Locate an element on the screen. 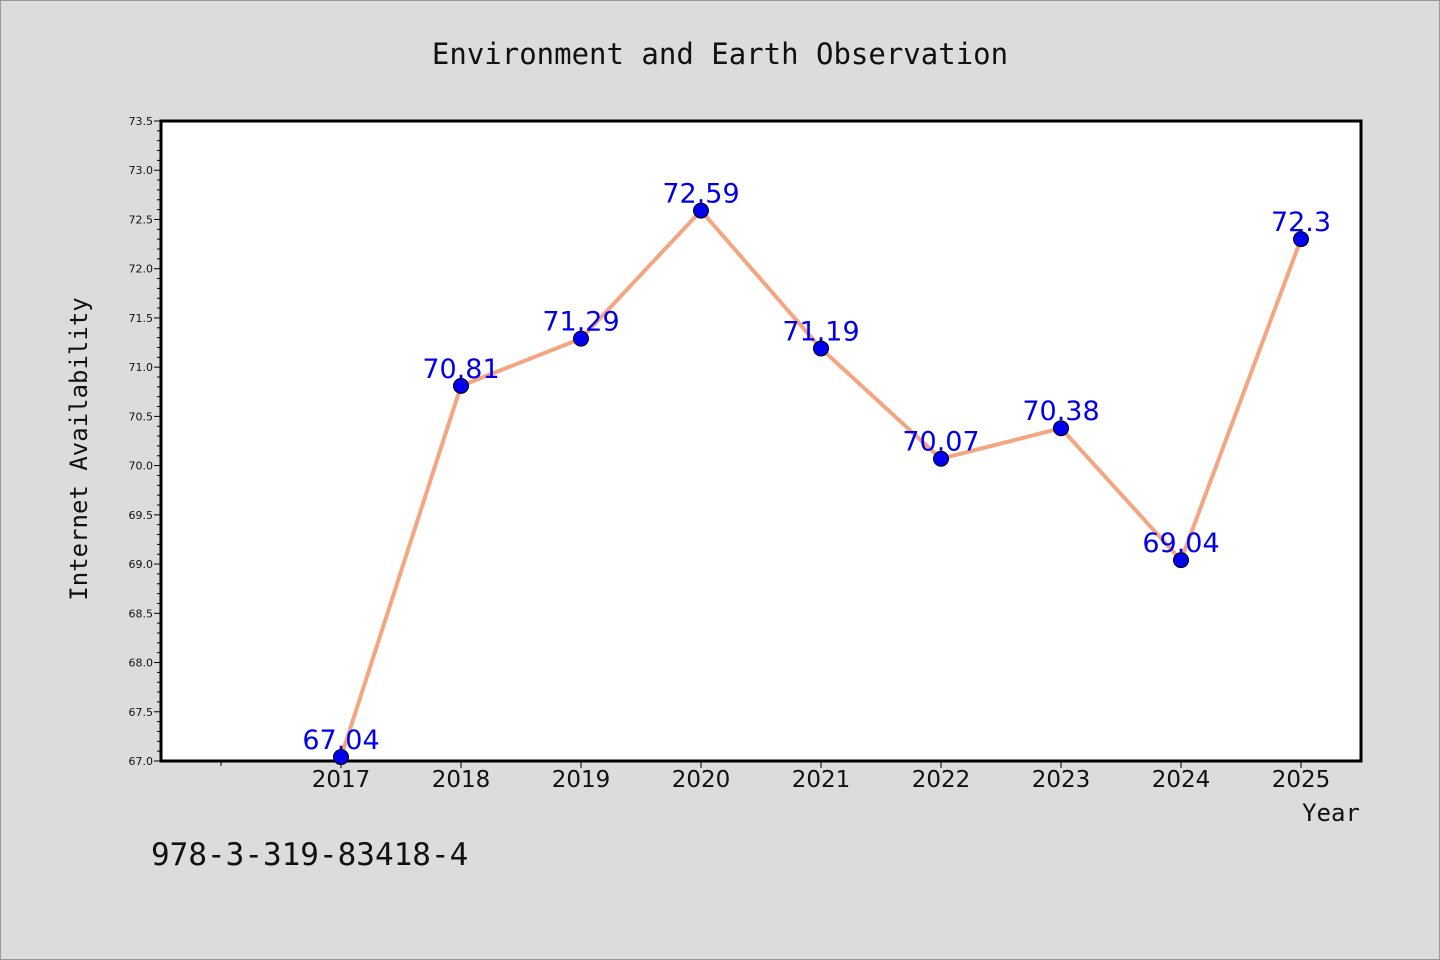 This screenshot has height=960, width=1440. data-label-2020: 72.59 is located at coordinates (700, 194).